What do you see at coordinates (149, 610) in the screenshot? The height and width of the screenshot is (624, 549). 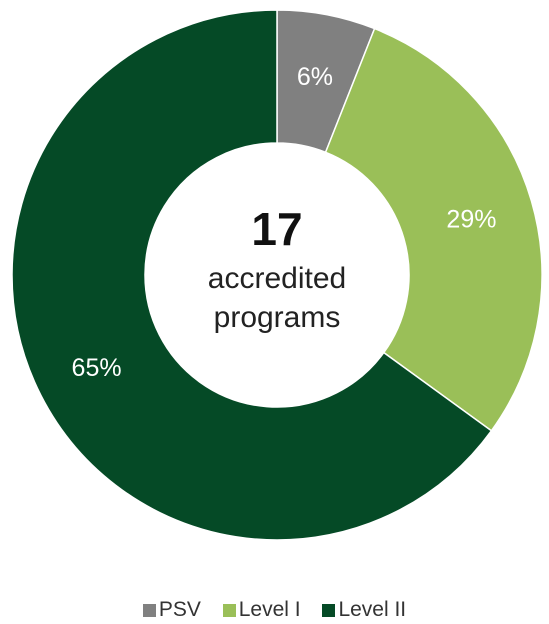 I see `legend-swatch-psv` at bounding box center [149, 610].